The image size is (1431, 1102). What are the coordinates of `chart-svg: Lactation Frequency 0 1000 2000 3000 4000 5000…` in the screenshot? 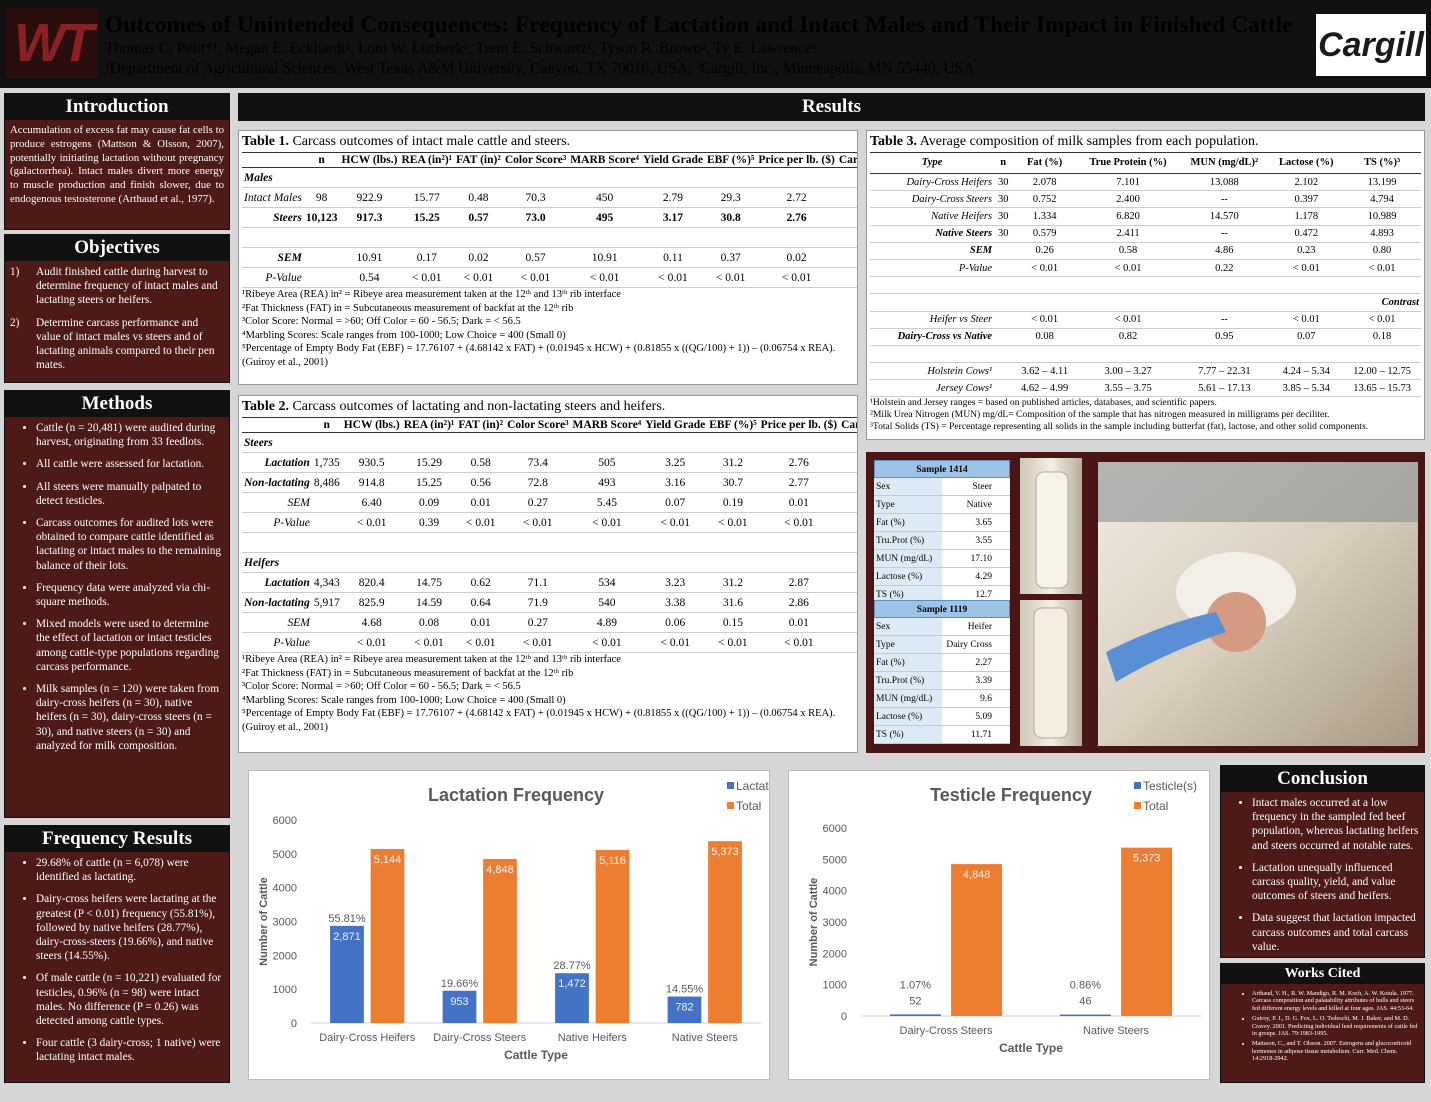 It's located at (513, 920).